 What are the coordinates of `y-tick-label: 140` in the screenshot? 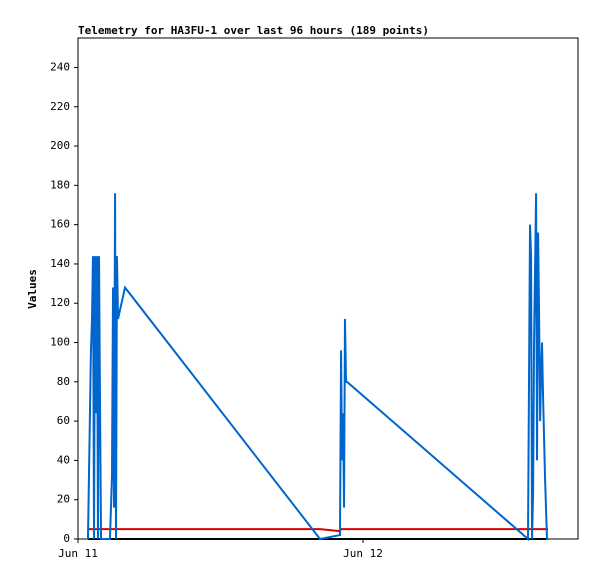 It's located at (60, 263).